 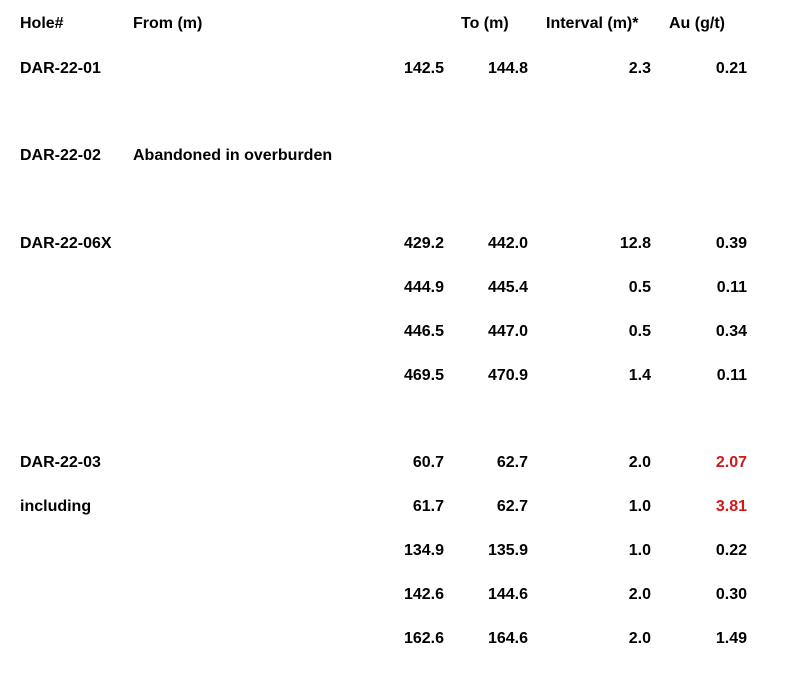 I want to click on au-value: 0.21, so click(x=731, y=68).